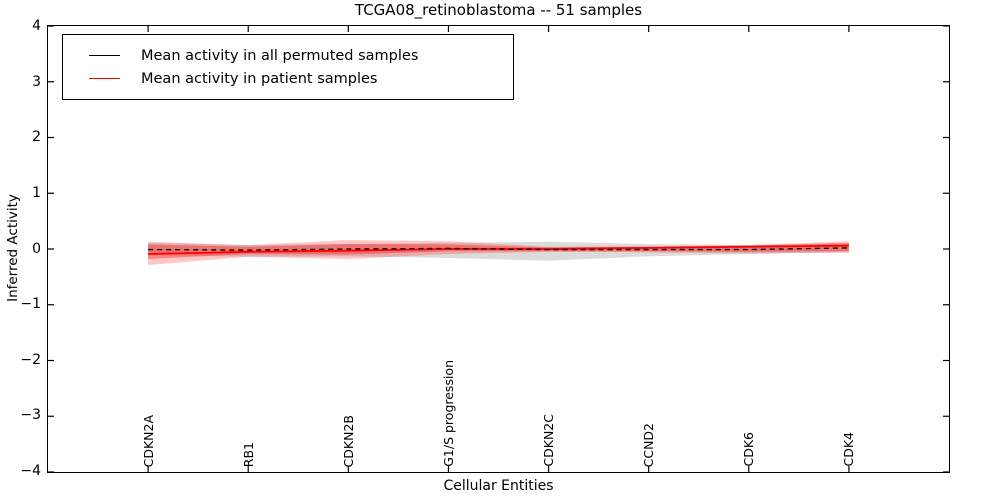 The width and height of the screenshot is (1000, 500). I want to click on legend-entry-patient: Mean activity in patient samples, so click(288, 79).